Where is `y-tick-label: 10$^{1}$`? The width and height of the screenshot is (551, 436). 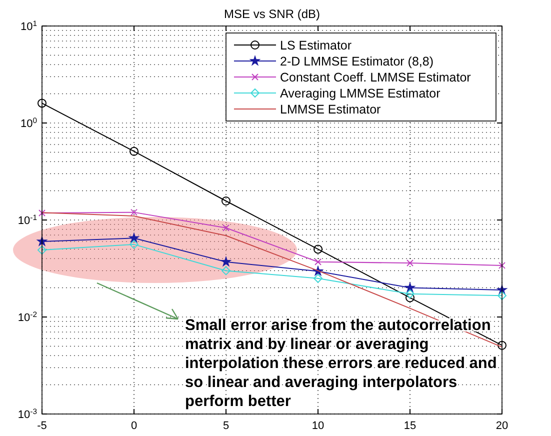 y-tick-label: 10$^{1}$ is located at coordinates (28, 25).